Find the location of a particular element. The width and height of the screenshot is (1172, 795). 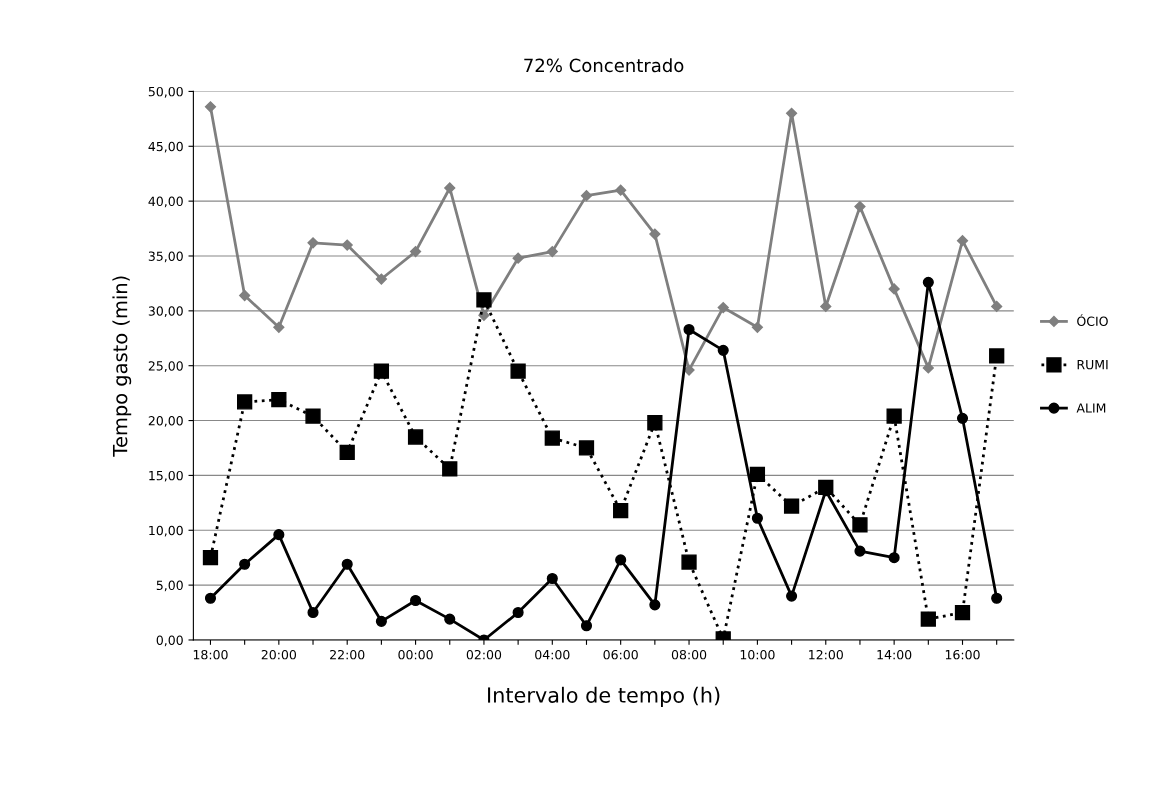

x-tick-label: 08:00 is located at coordinates (689, 654).